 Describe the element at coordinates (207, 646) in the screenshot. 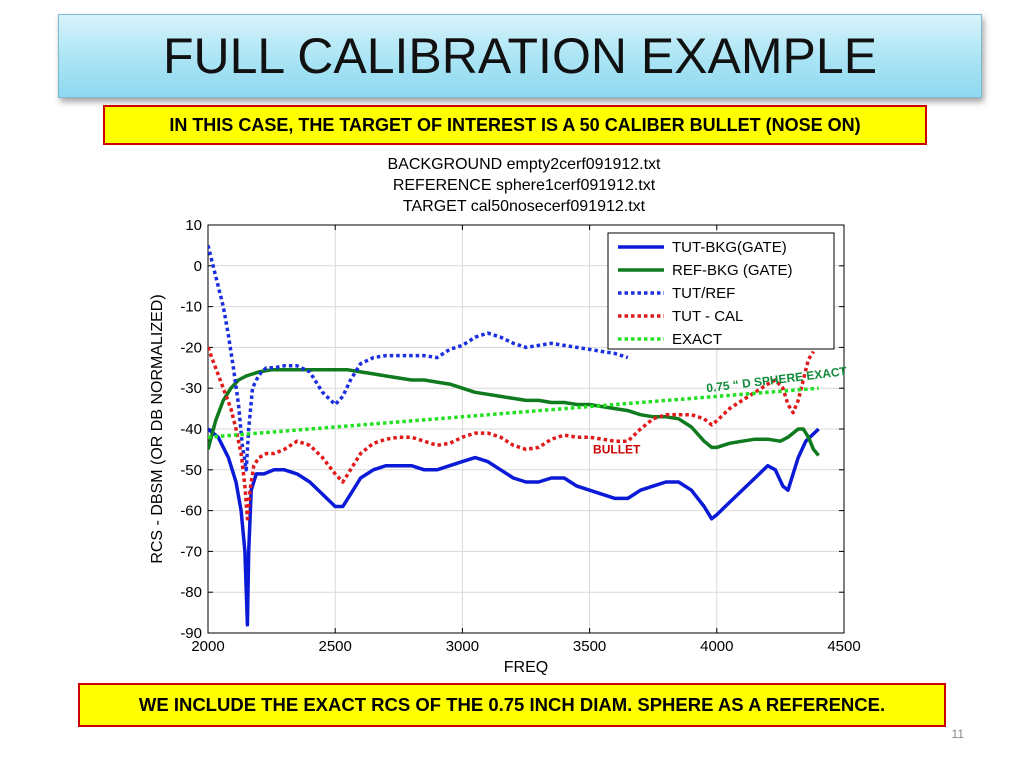

I see `x-tick-label: 2000` at that location.